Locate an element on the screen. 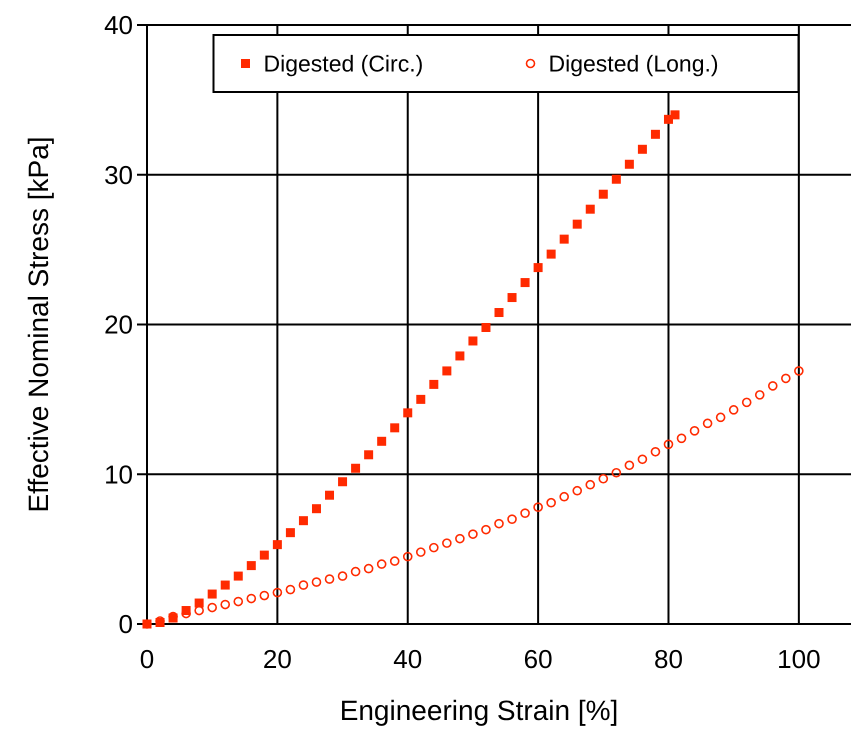 The width and height of the screenshot is (856, 732). x-tick-label: 60 is located at coordinates (538, 659).